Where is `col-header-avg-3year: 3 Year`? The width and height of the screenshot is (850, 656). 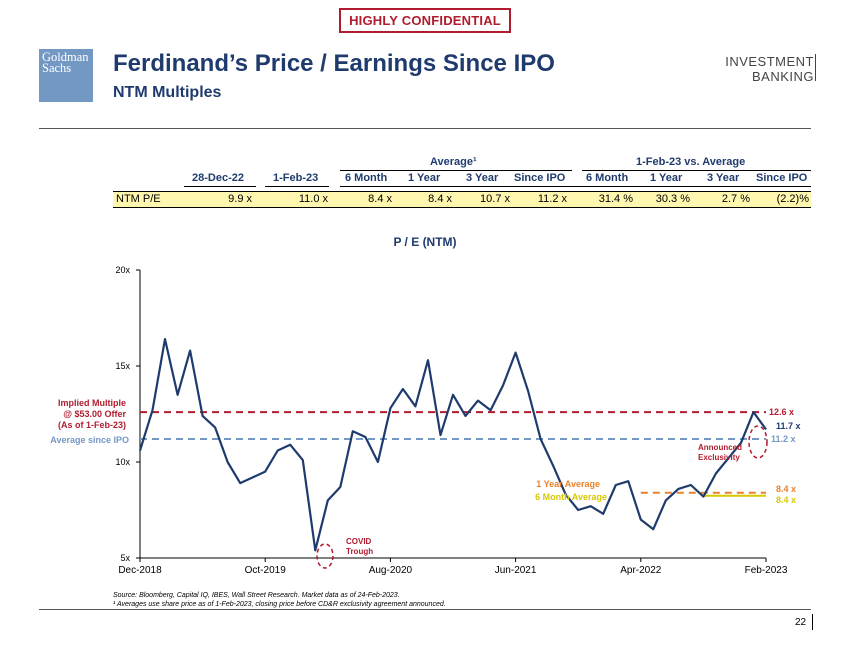 col-header-avg-3year: 3 Year is located at coordinates (482, 178).